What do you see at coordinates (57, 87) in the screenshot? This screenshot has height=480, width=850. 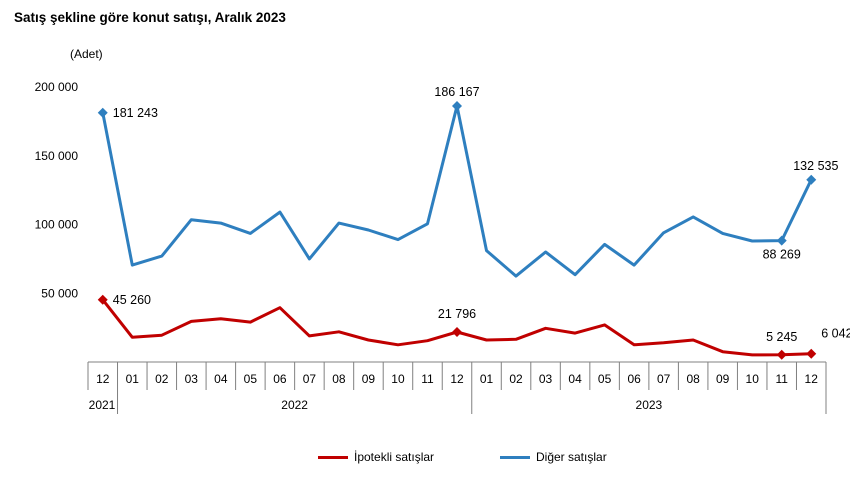 I see `y-tick-label: 200 000` at bounding box center [57, 87].